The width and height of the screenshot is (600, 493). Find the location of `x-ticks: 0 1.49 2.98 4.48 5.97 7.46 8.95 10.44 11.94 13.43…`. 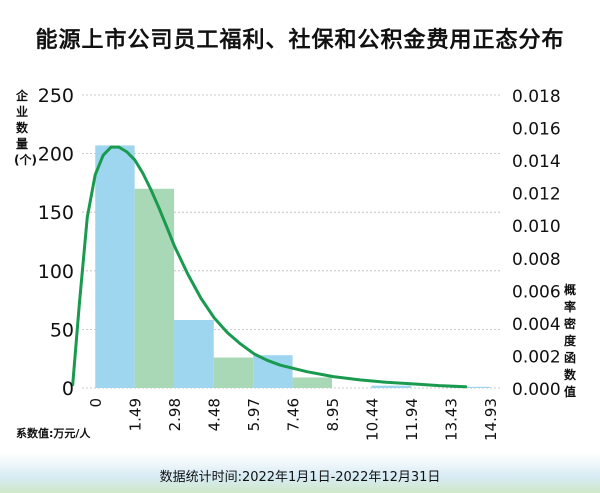

x-ticks: 0 1.49 2.98 4.48 5.97 7.46 8.95 10.44 11.94 13.43… is located at coordinates (293, 419).